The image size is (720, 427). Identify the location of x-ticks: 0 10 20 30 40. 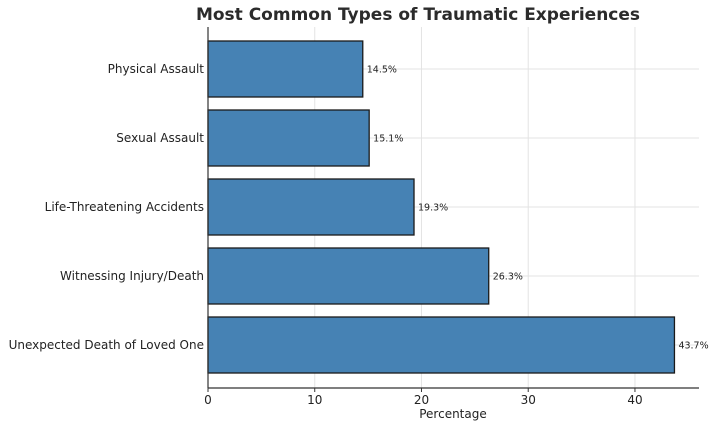
(423, 397).